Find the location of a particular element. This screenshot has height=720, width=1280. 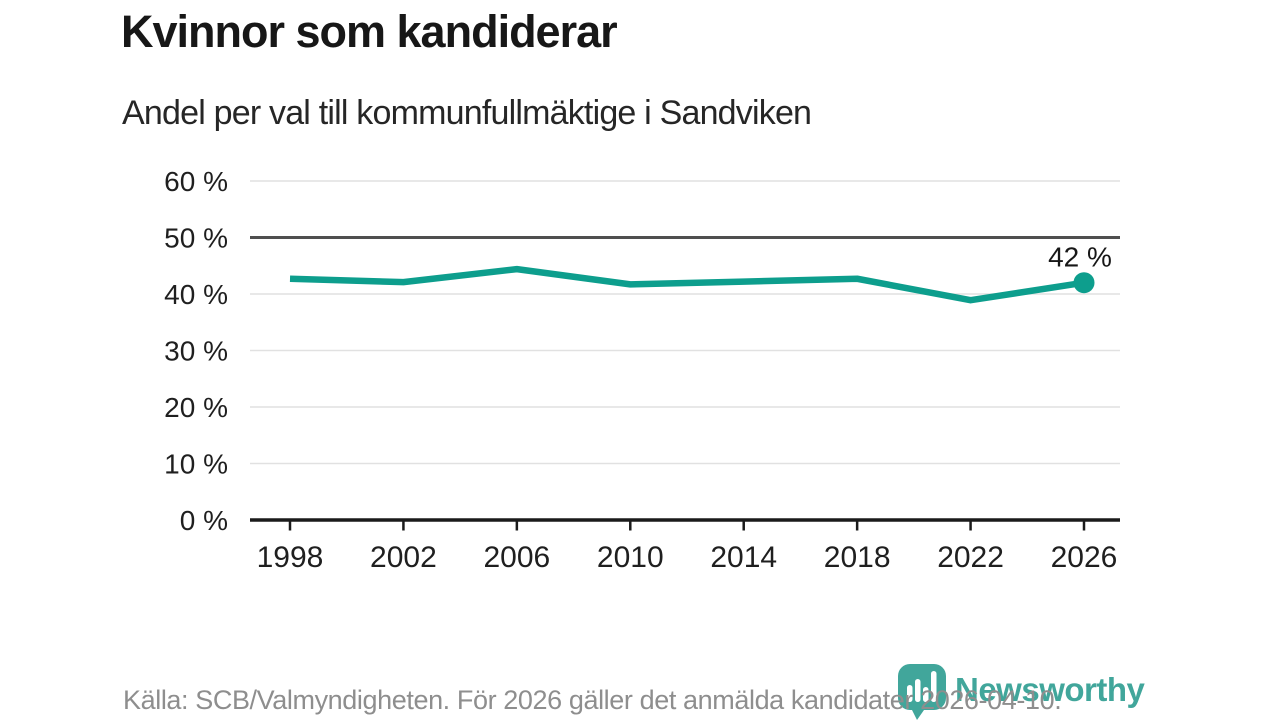

x-axis-label: 2006 is located at coordinates (516, 557).